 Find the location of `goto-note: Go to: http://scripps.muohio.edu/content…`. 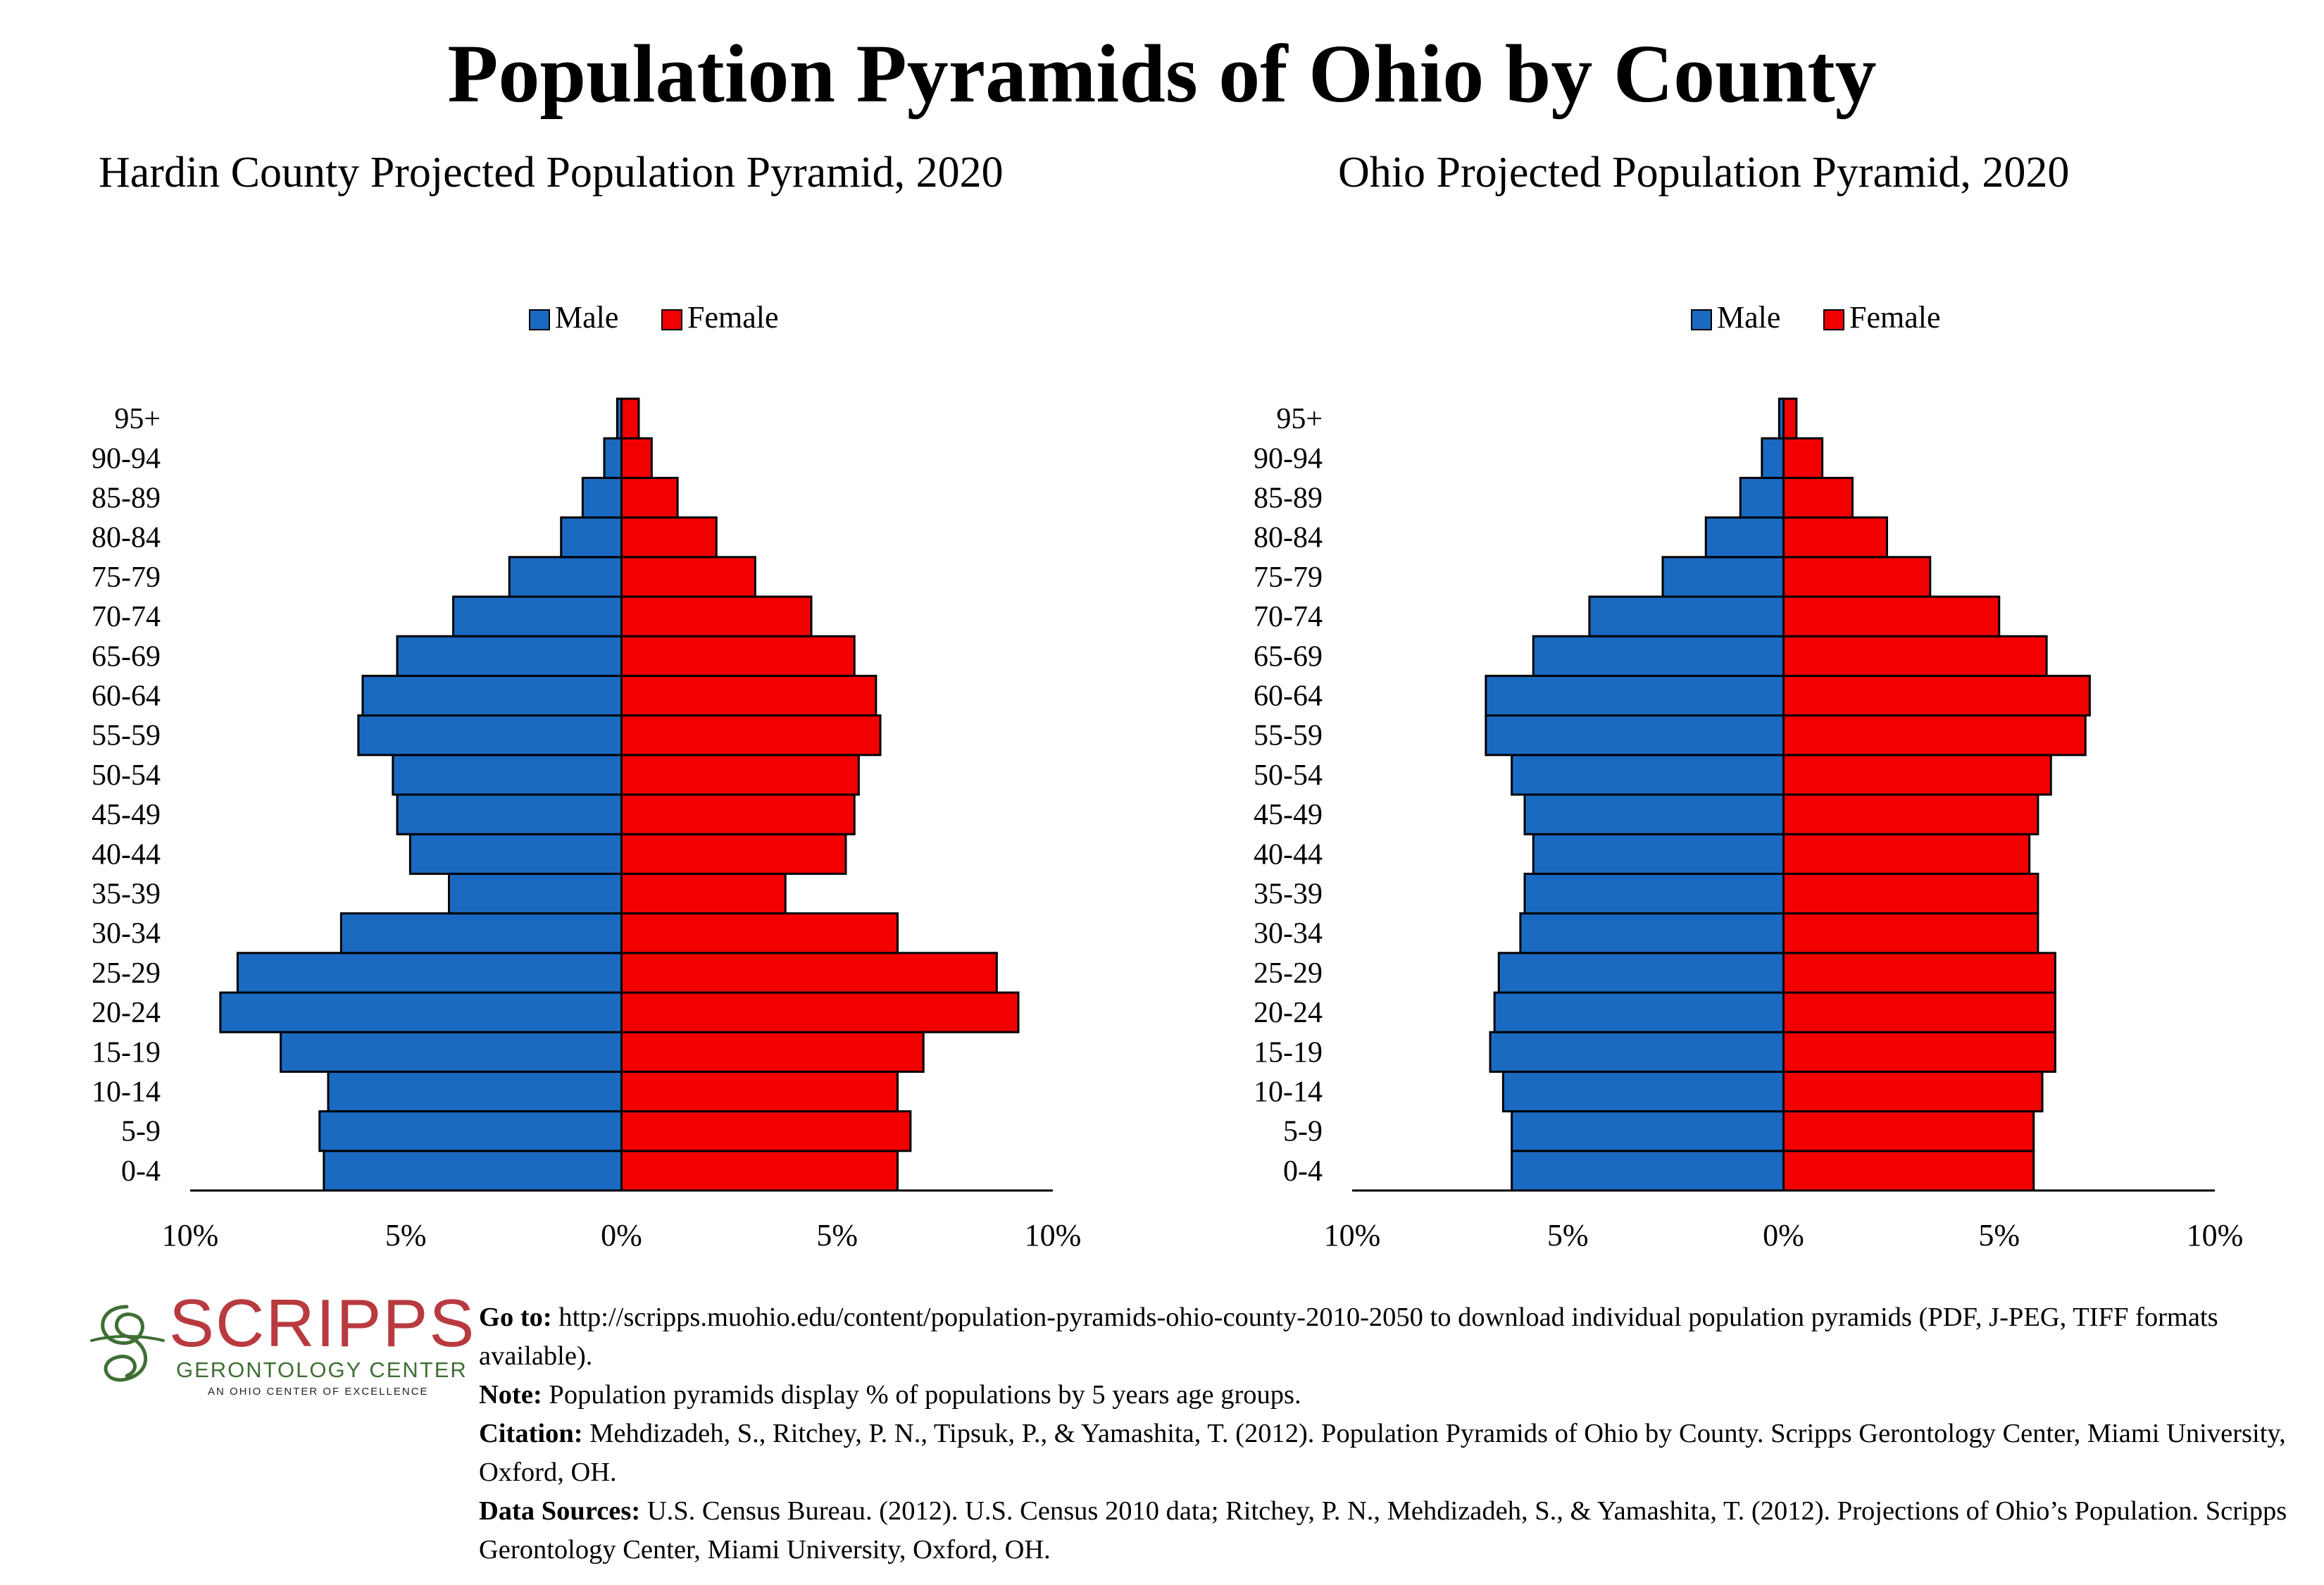

goto-note: Go to: http://scripps.muohio.edu/content… is located at coordinates (1394, 1337).